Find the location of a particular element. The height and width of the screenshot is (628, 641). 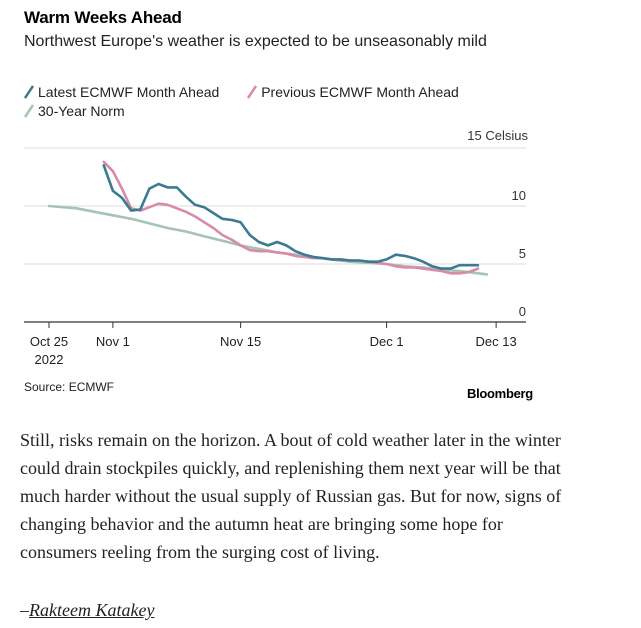

byline-author: Rakteem Katakey is located at coordinates (92, 610).